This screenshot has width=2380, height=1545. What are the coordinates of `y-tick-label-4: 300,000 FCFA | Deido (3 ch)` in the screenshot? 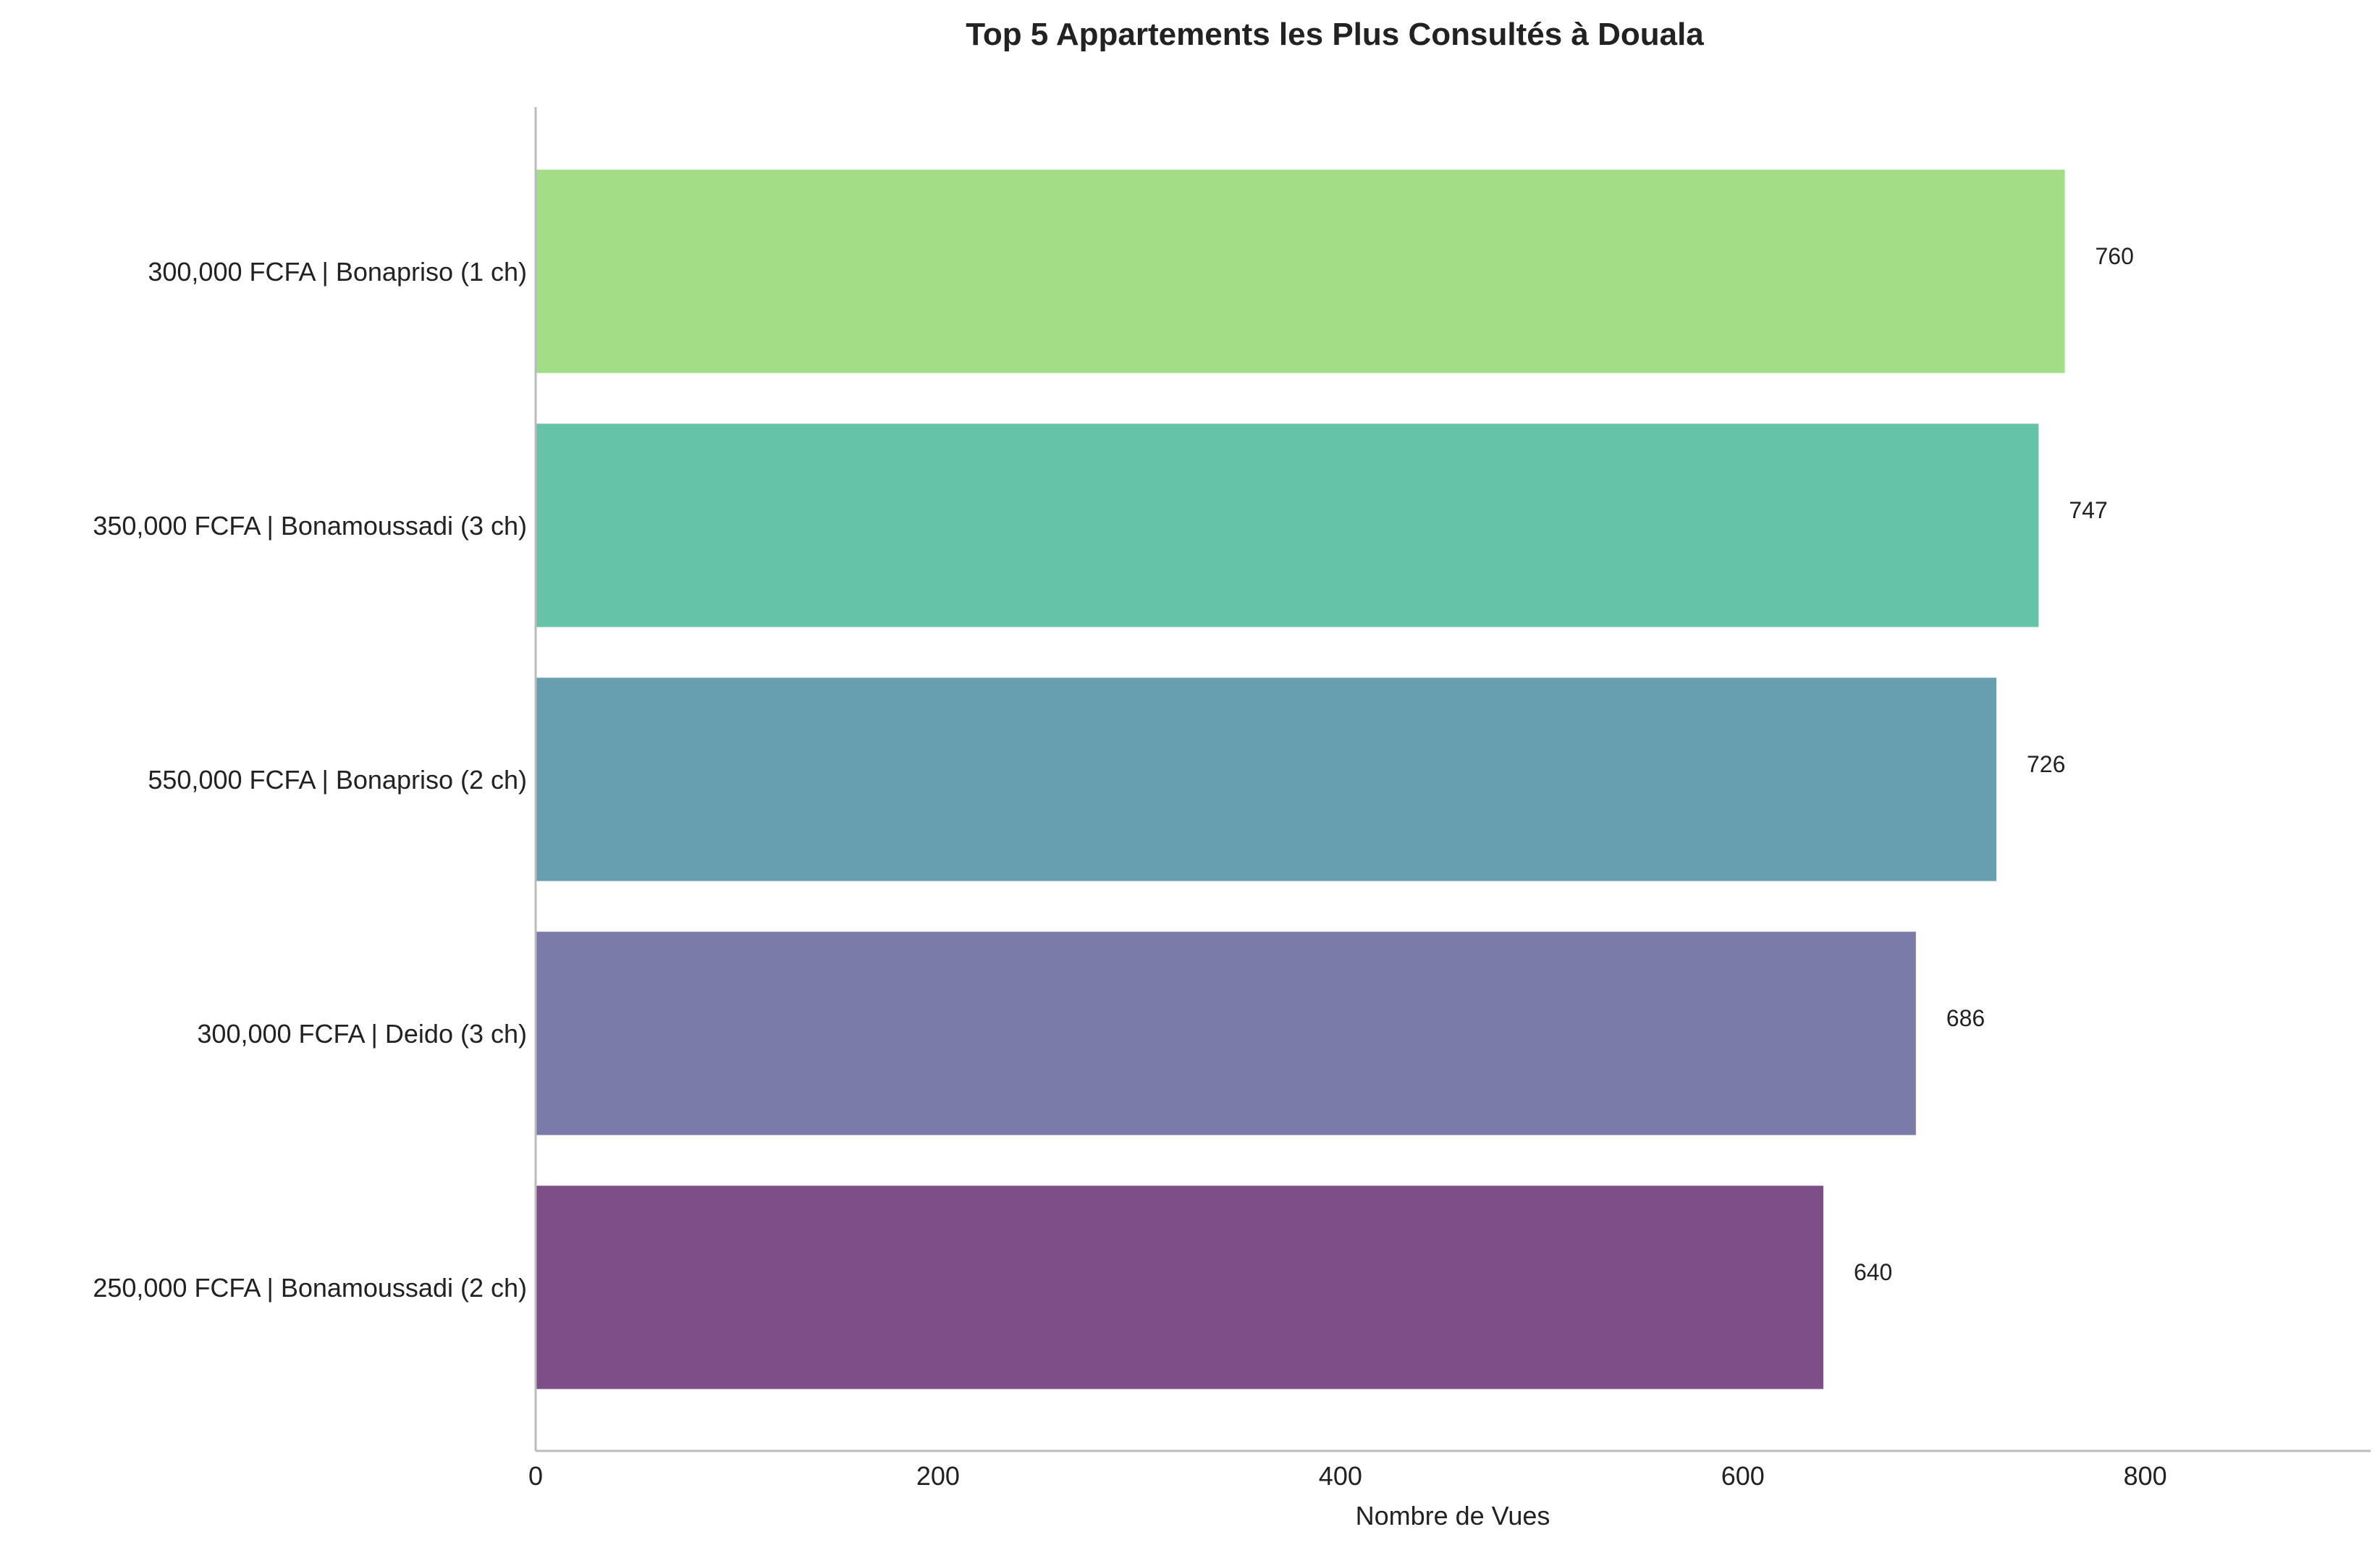 It's located at (362, 1034).